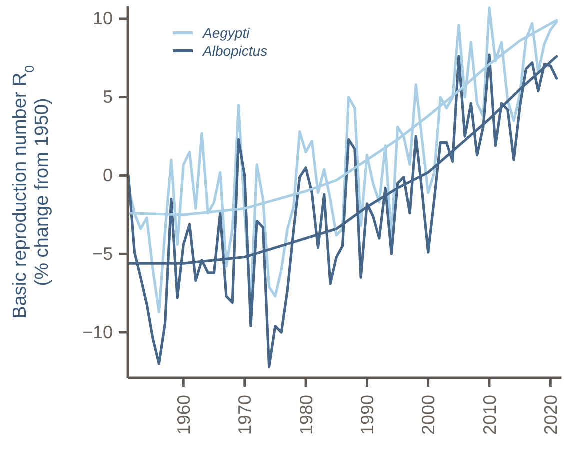 The image size is (564, 456). Describe the element at coordinates (107, 97) in the screenshot. I see `y-tick-label: 5` at that location.